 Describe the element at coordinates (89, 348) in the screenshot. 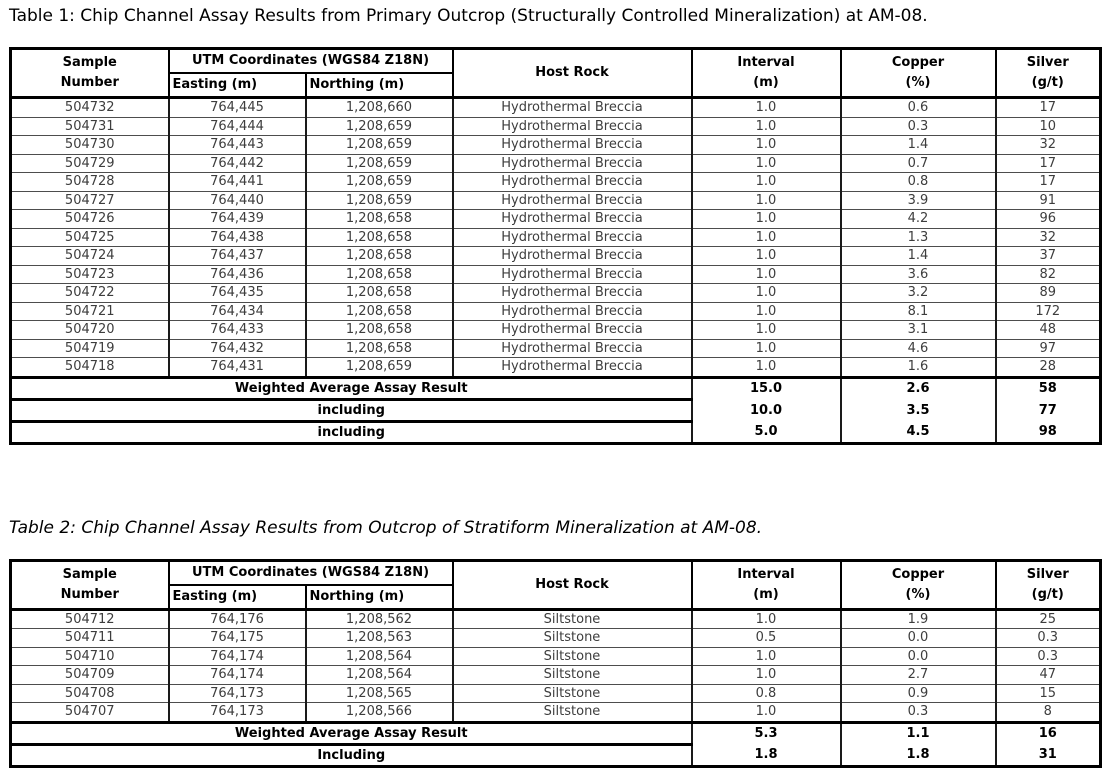

I see `cell-sample-number: 504719` at that location.